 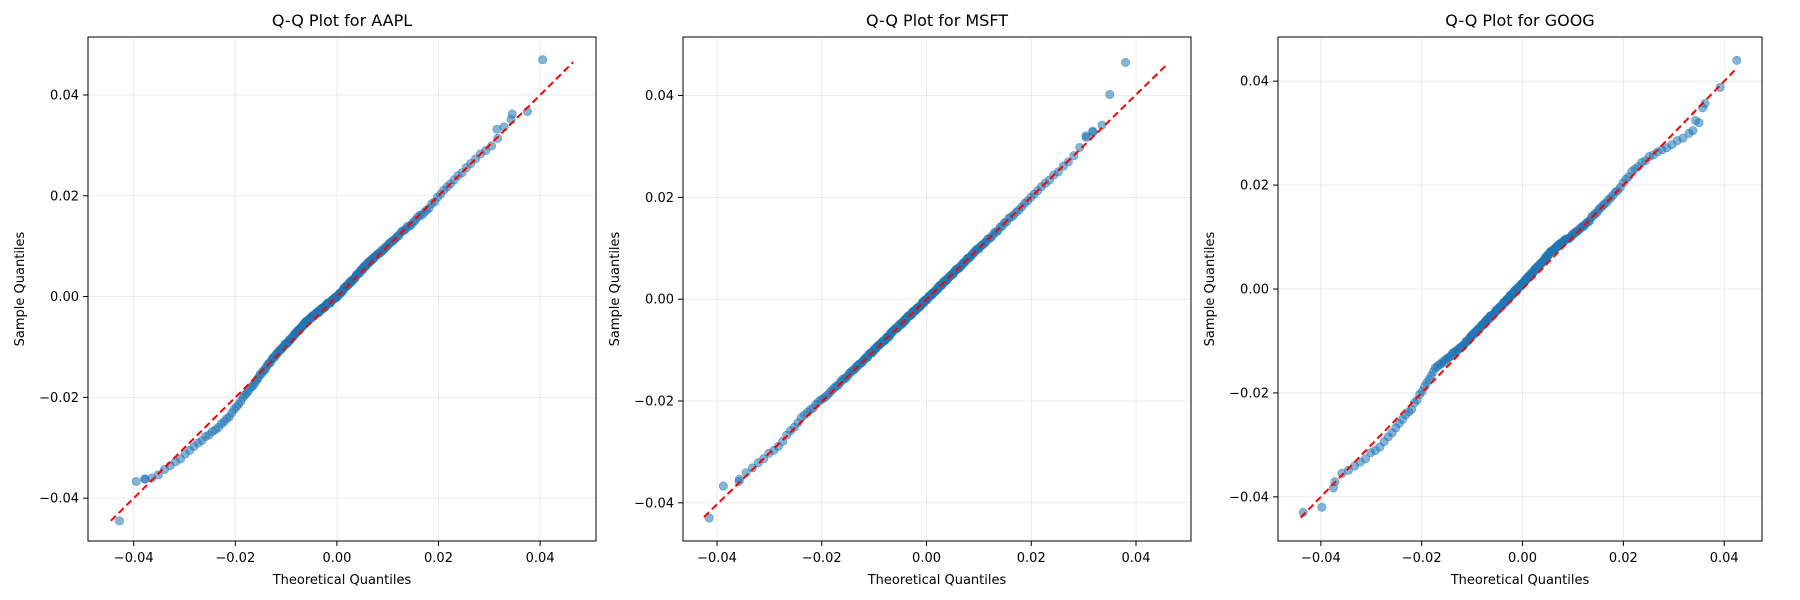 I want to click on chart-title: Q-Q Plot for GOOG, so click(x=1519, y=20).